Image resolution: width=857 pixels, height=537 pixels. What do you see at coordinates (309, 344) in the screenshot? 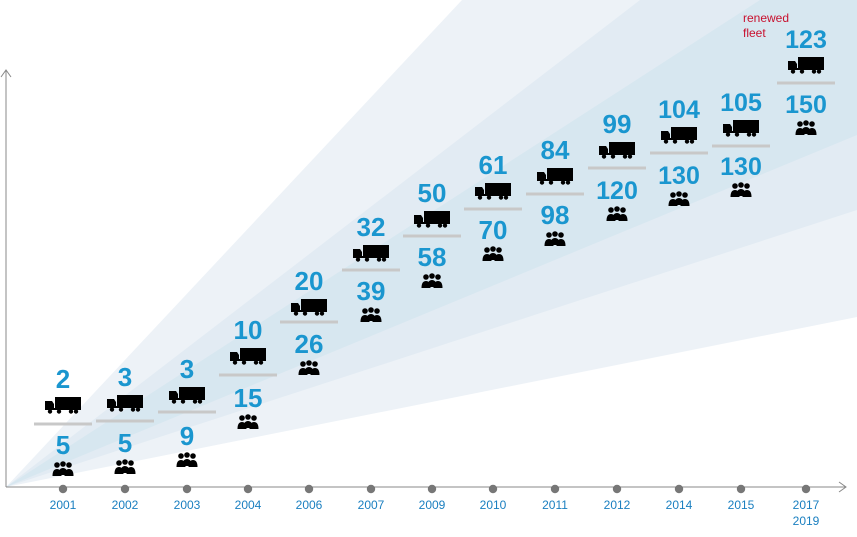
I see `people-count-label: 26` at bounding box center [309, 344].